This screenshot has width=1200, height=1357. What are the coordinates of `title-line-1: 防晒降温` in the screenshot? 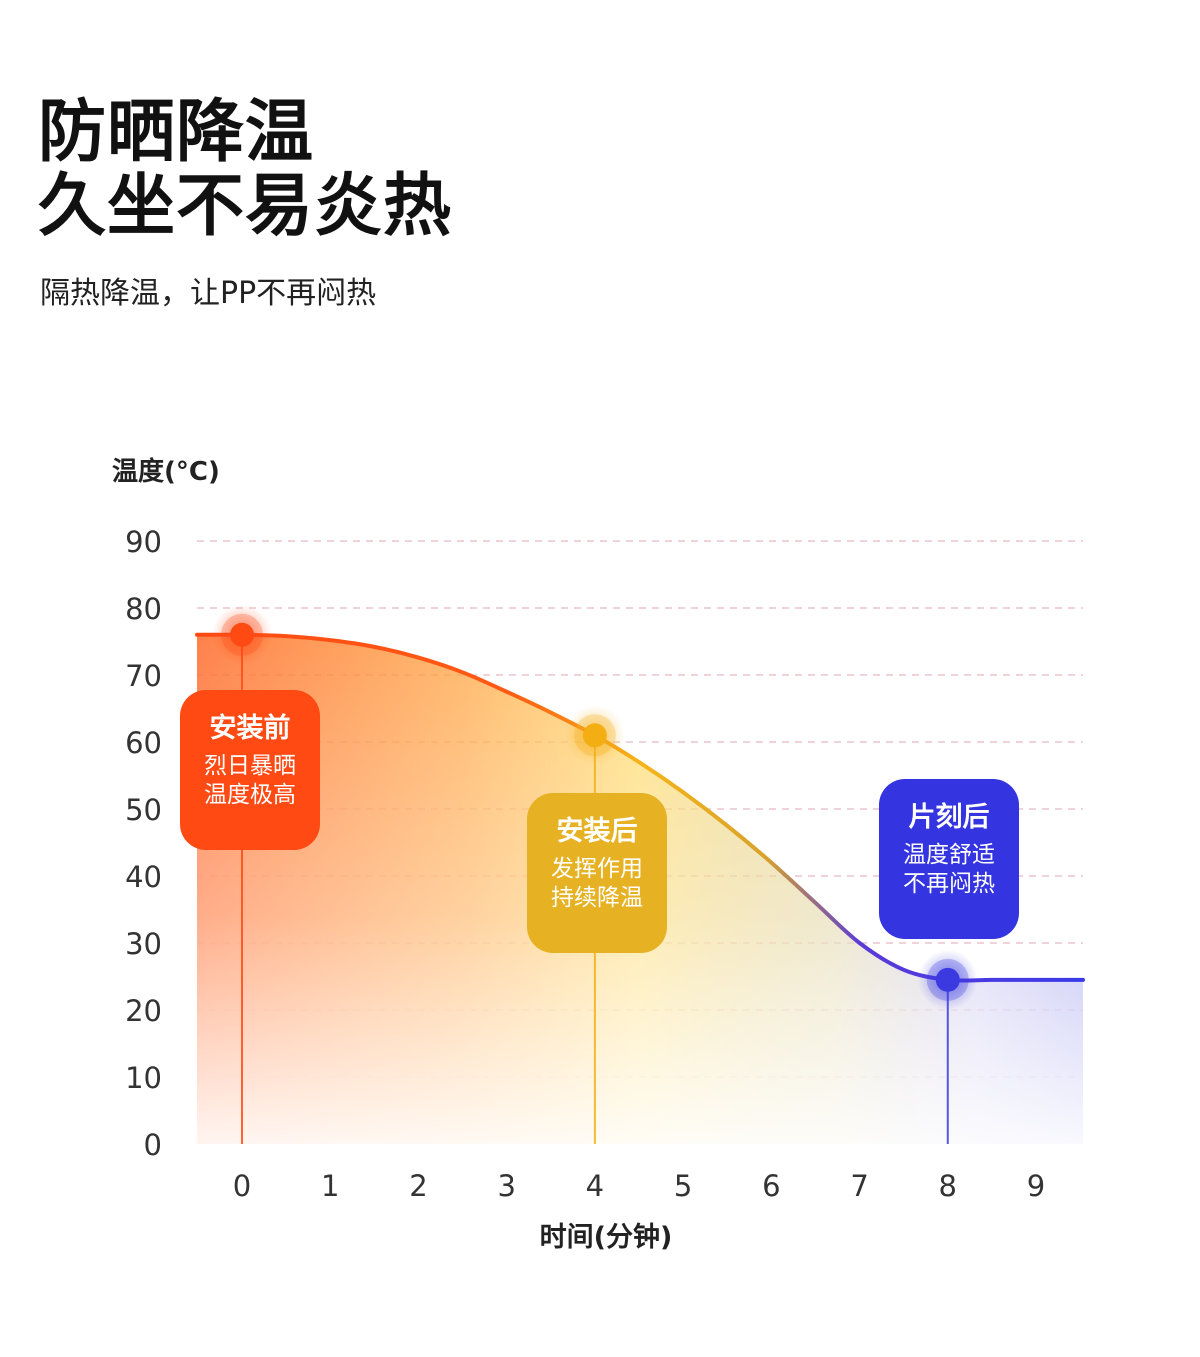 It's located at (176, 132).